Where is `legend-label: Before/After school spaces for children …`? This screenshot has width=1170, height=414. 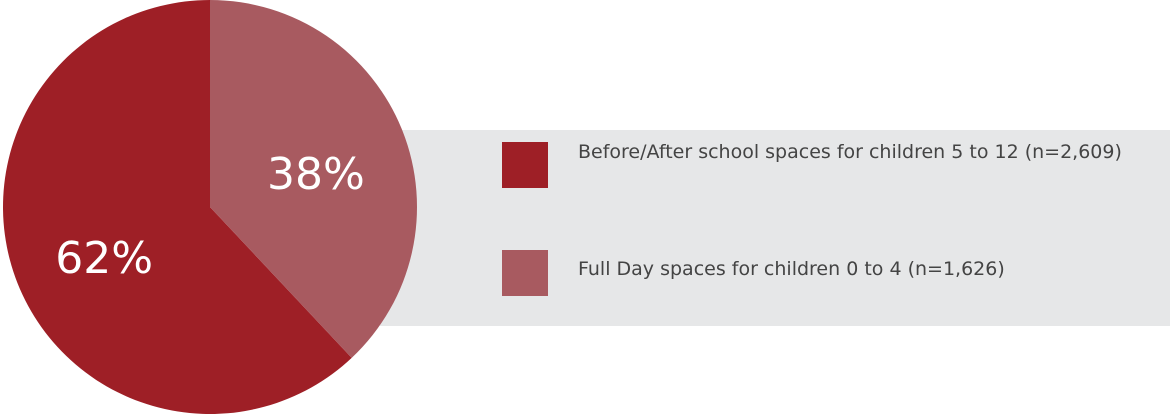
legend-label: Before/After school spaces for children … is located at coordinates (850, 152).